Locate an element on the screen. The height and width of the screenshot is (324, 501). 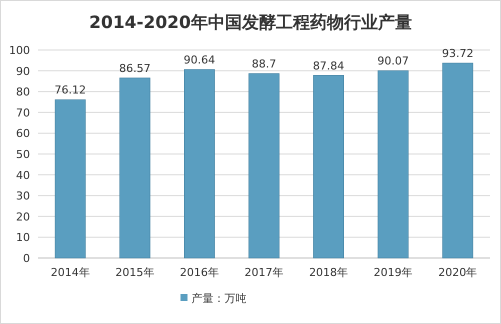
x-tick-label: 2015年 is located at coordinates (134, 272).